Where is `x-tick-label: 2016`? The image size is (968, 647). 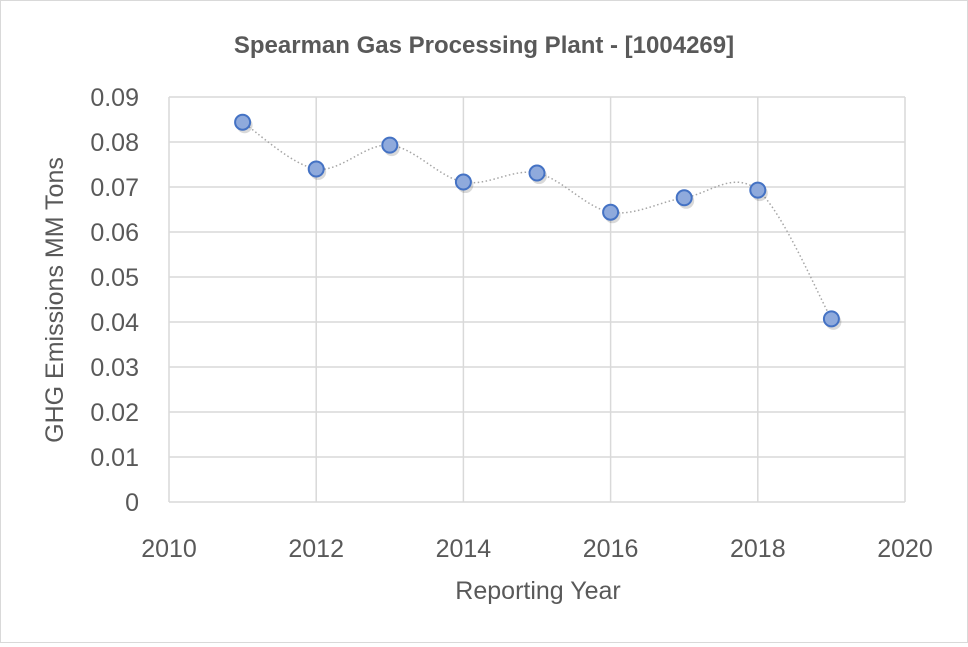
x-tick-label: 2016 is located at coordinates (611, 549).